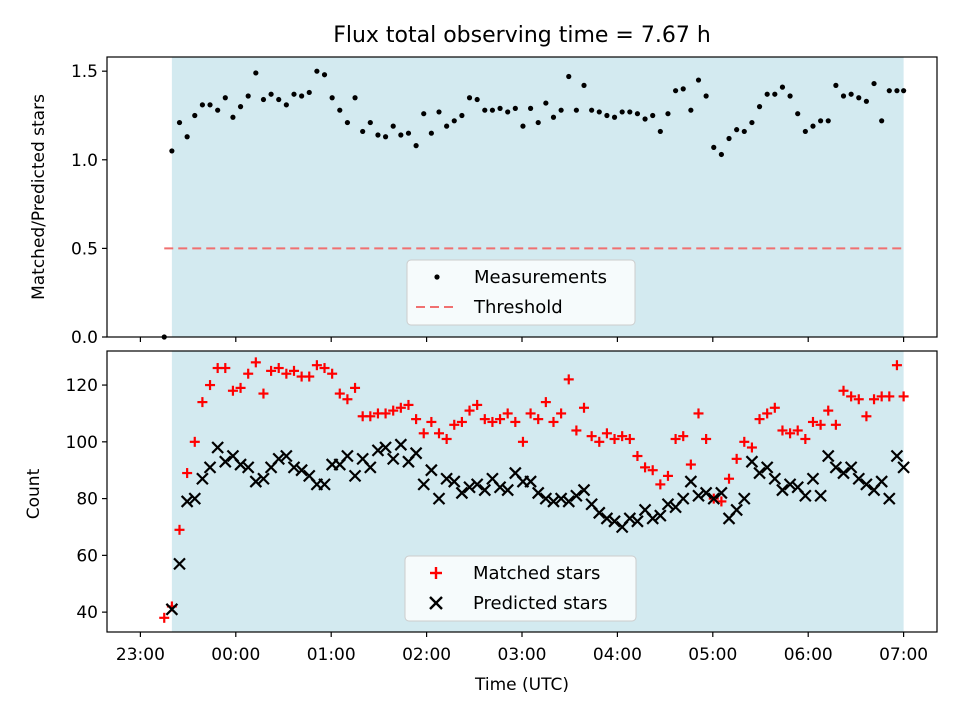  I want to click on x-tick-label: 07:00, so click(903, 655).